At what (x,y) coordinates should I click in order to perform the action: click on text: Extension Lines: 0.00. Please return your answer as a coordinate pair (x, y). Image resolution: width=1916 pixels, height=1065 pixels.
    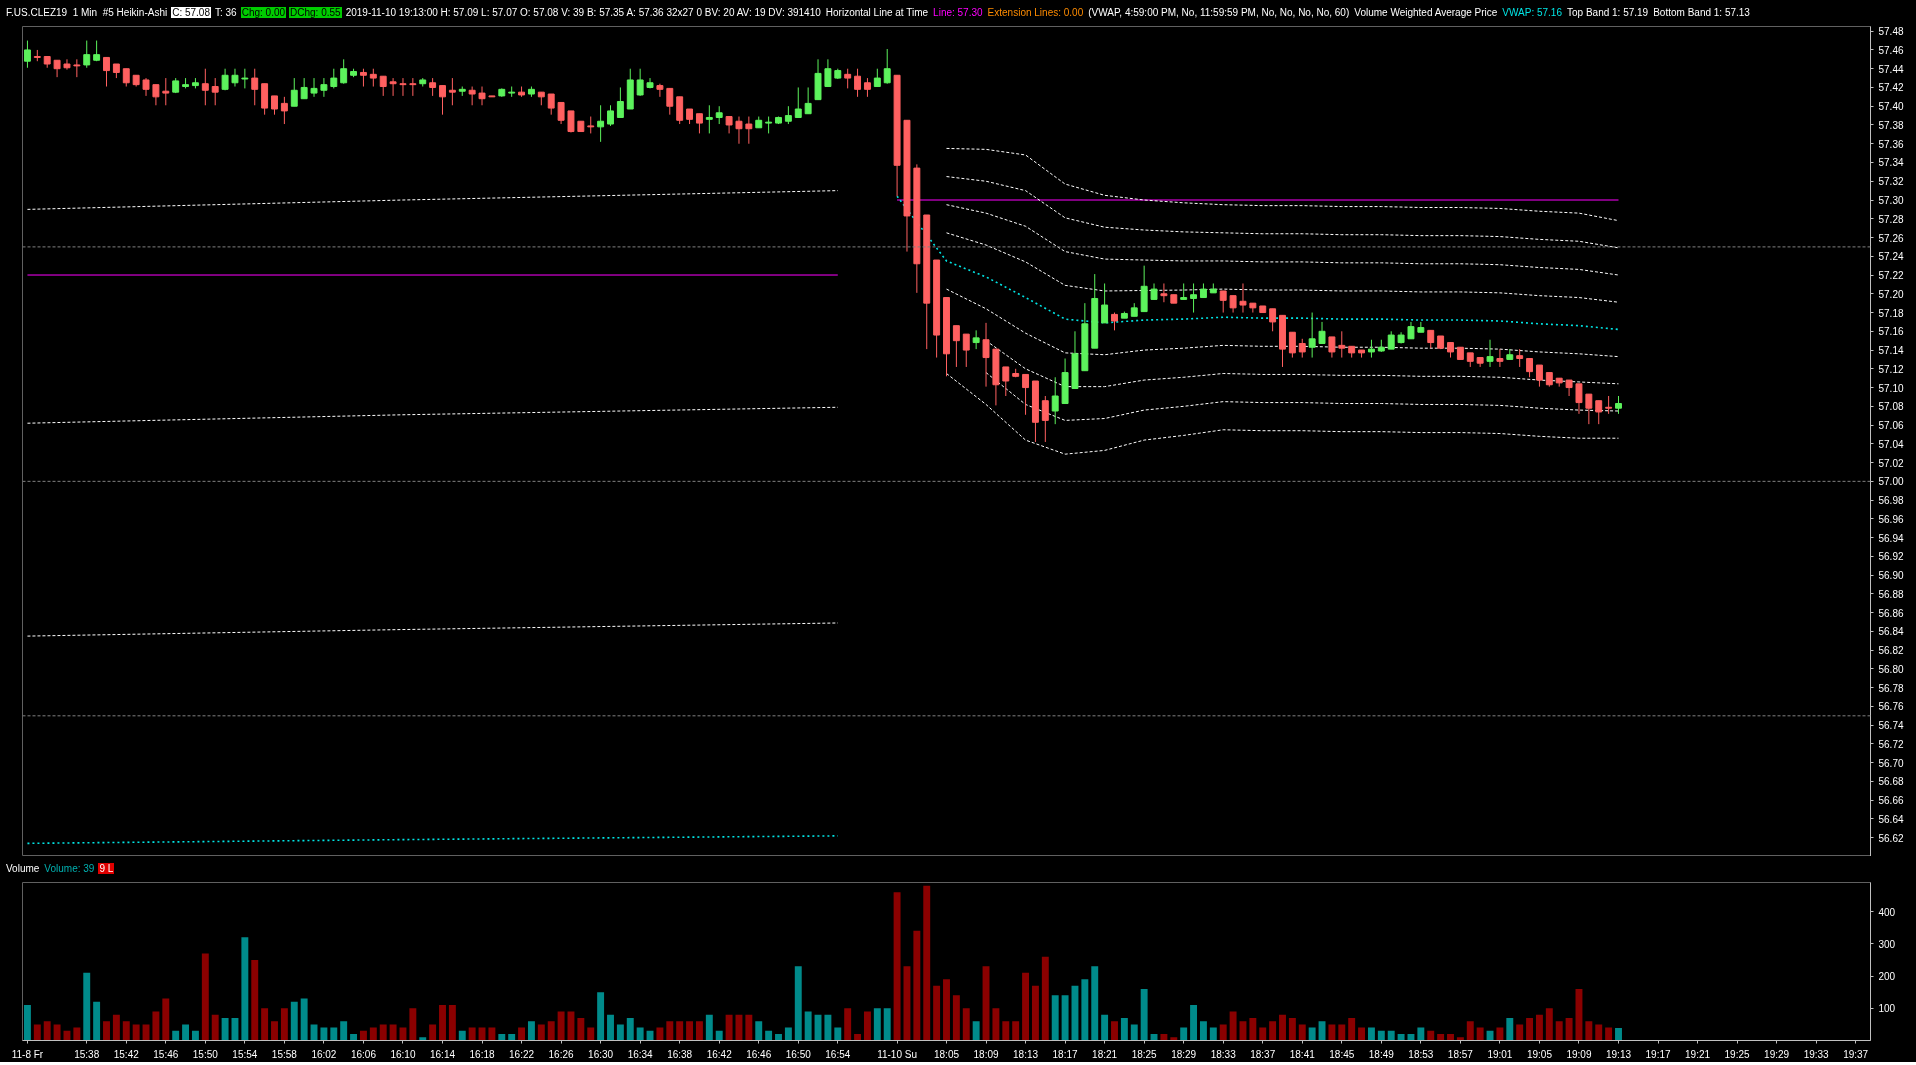
    Looking at the image, I should click on (1035, 12).